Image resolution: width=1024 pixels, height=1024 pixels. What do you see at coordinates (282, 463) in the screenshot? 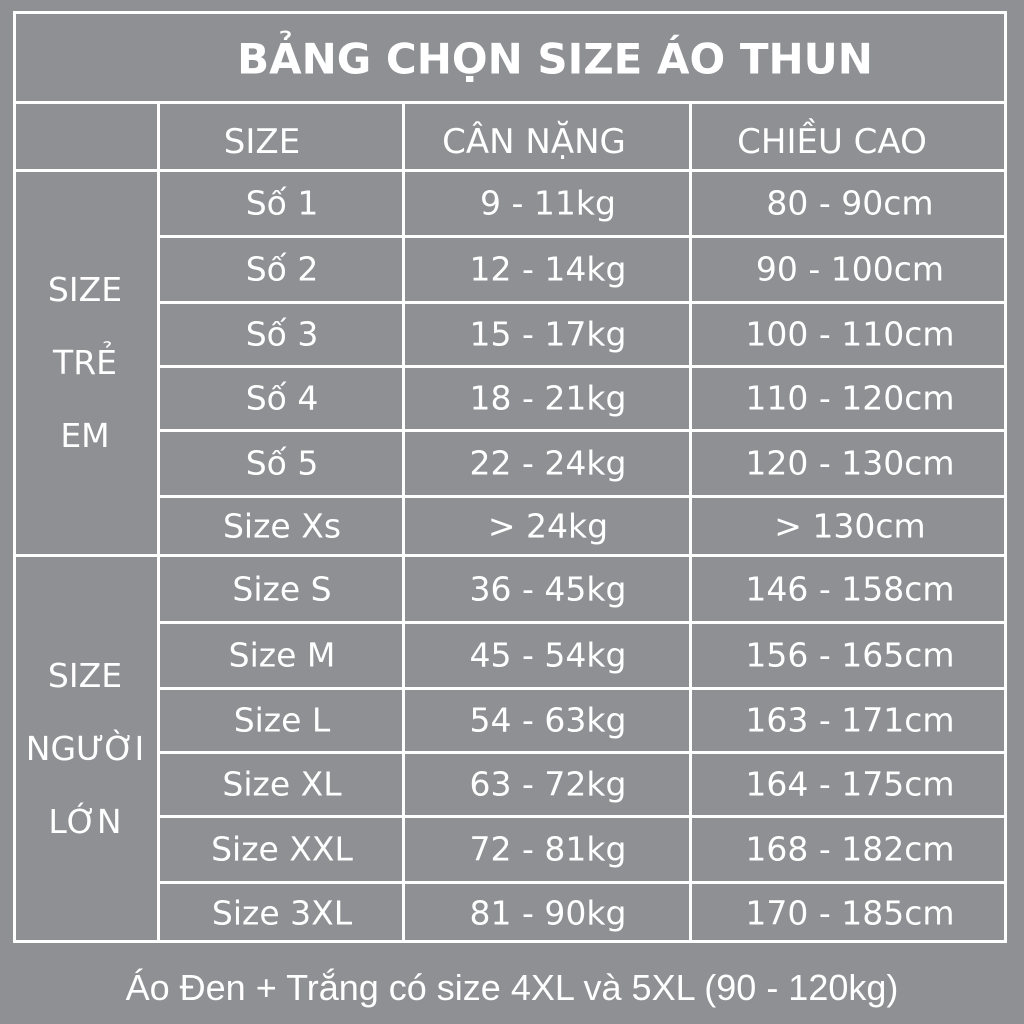
I see `cell-size: Số 5` at bounding box center [282, 463].